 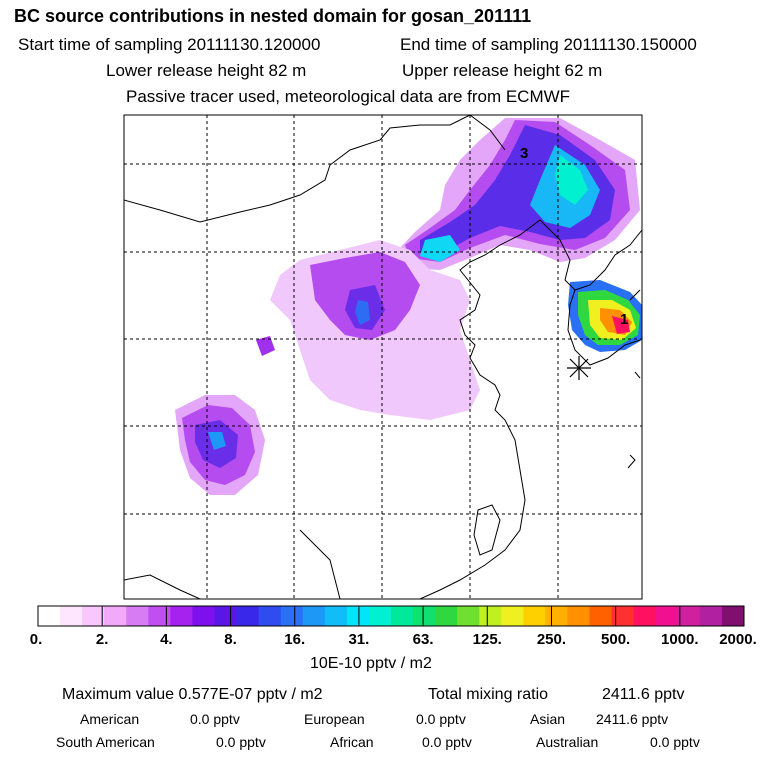 What do you see at coordinates (215, 719) in the screenshot?
I see `american-value: 0.0 pptv` at bounding box center [215, 719].